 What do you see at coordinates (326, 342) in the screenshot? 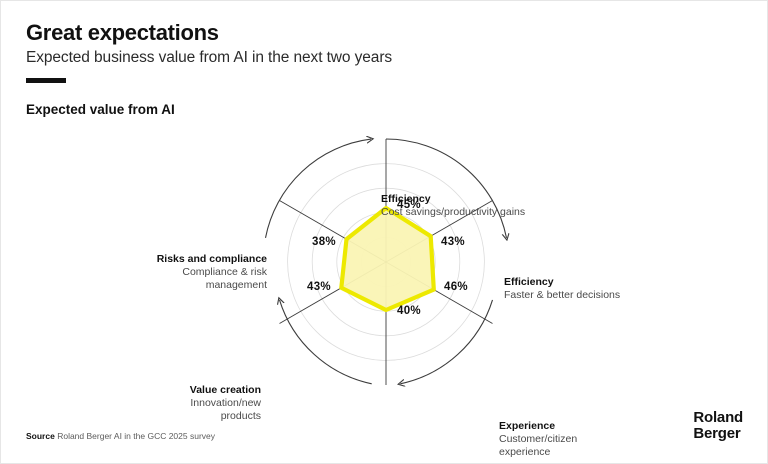
I see `outer-arc-bottom-left` at bounding box center [326, 342].